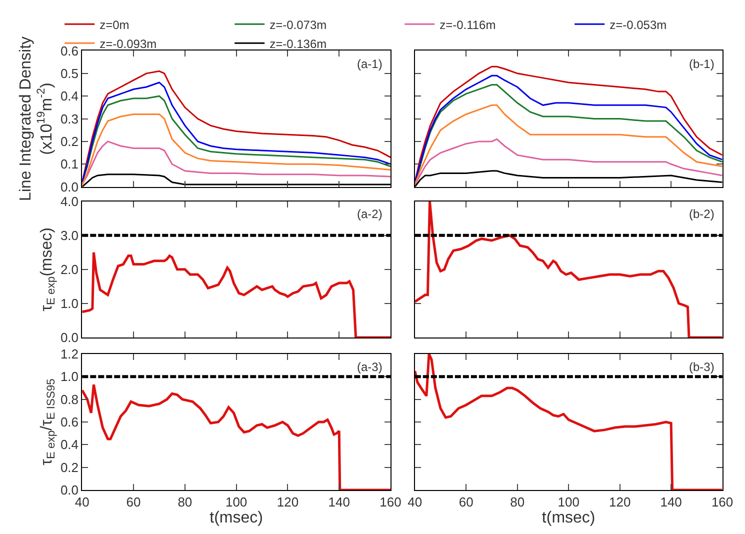  What do you see at coordinates (69, 201) in the screenshot?
I see `y-tick-label: 4.0` at bounding box center [69, 201].